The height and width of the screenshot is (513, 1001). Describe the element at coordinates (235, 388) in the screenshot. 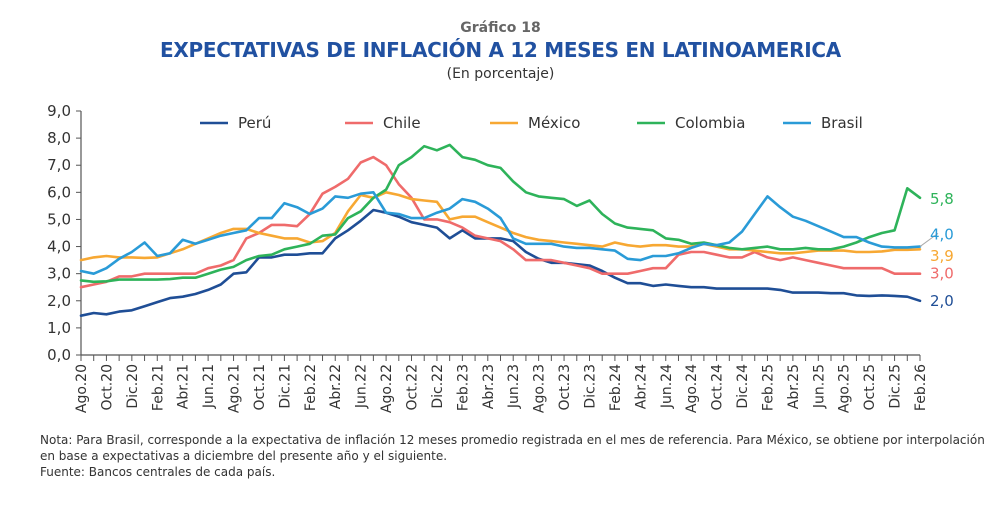

I see `x-tick-label: Ago.21` at that location.